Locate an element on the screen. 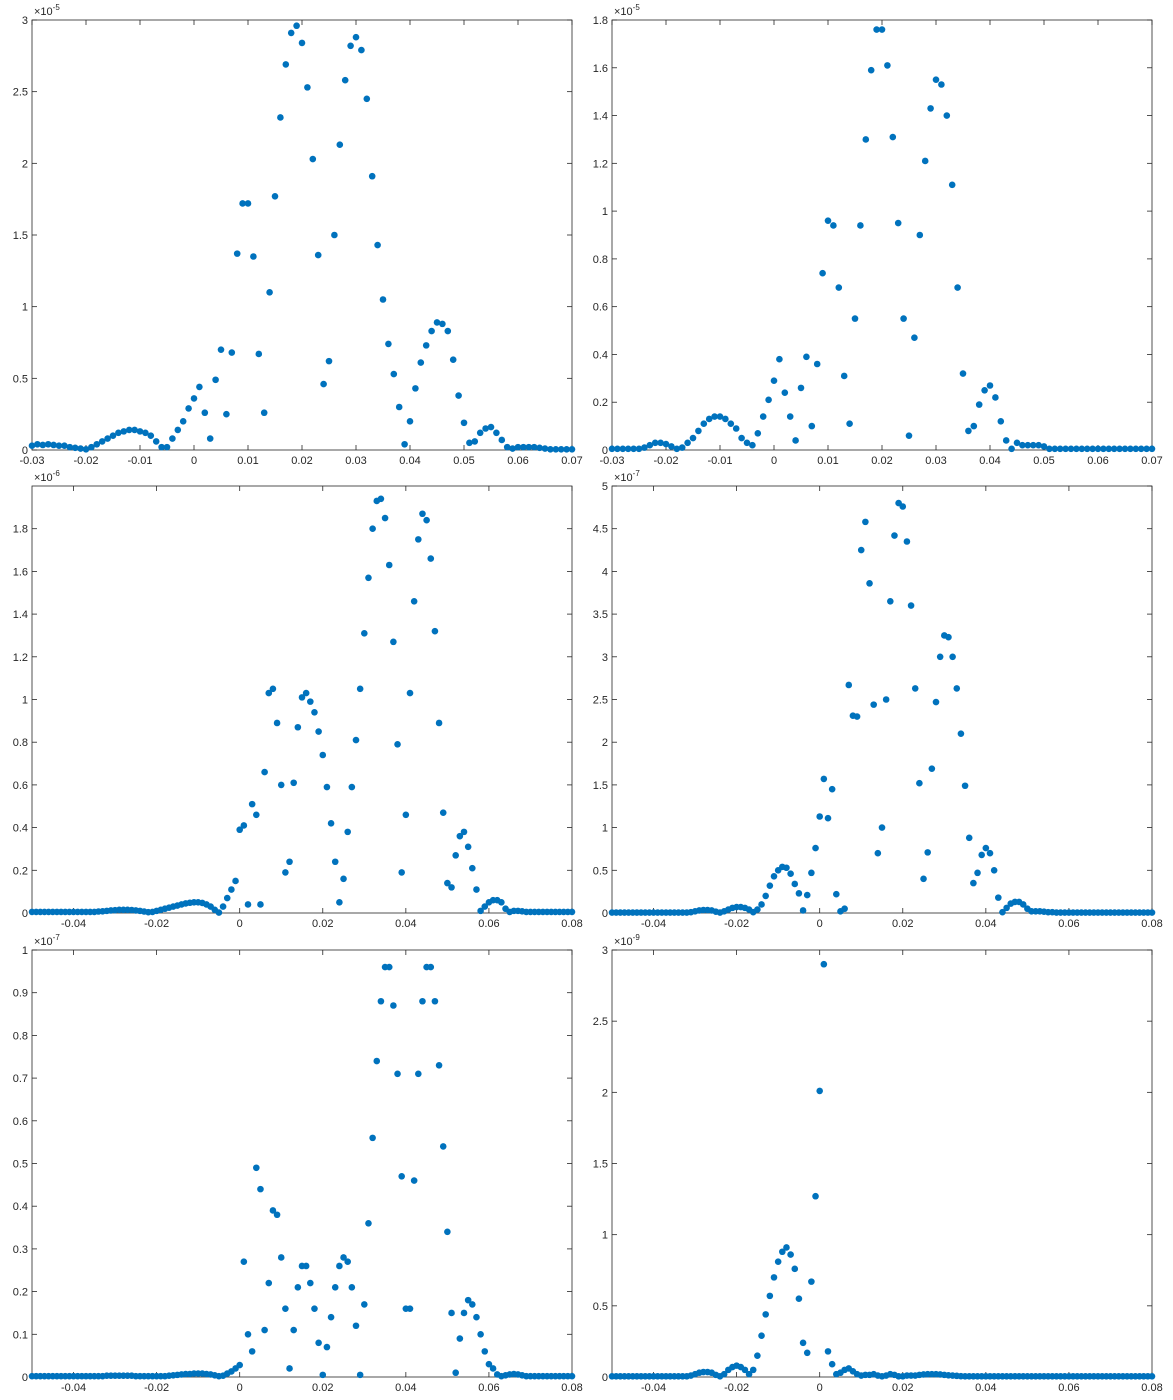 This screenshot has width=1173, height=1400. y-tick-label: 0.2 is located at coordinates (20, 1293).